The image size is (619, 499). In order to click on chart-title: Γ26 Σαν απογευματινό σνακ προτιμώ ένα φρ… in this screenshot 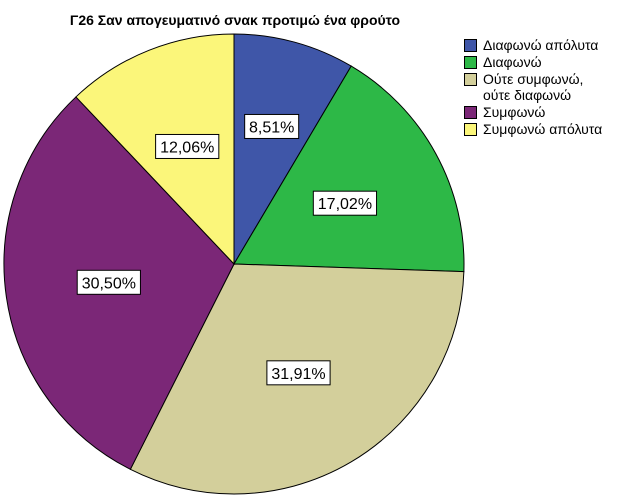, I will do `click(235, 20)`.